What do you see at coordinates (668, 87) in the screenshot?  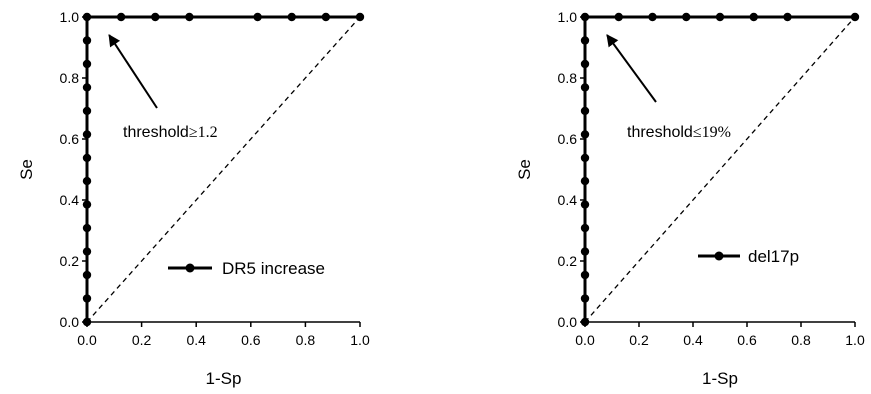 I see `threshold-annotation: threshold≤19%` at bounding box center [668, 87].